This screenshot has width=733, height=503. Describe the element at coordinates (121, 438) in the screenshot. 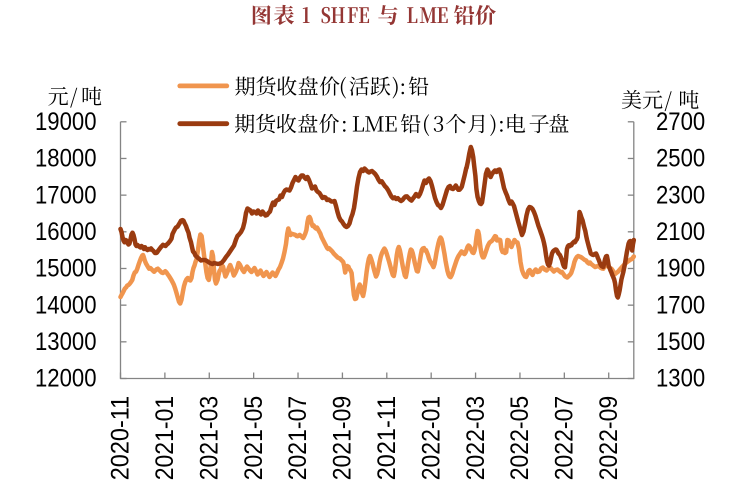

I see `svg-text: 2020-11` at that location.